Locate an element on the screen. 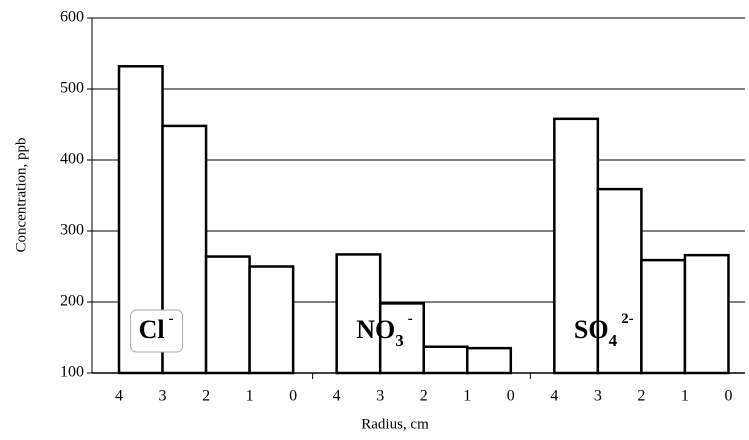 The image size is (749, 440). ion-label: SO42- is located at coordinates (604, 330).